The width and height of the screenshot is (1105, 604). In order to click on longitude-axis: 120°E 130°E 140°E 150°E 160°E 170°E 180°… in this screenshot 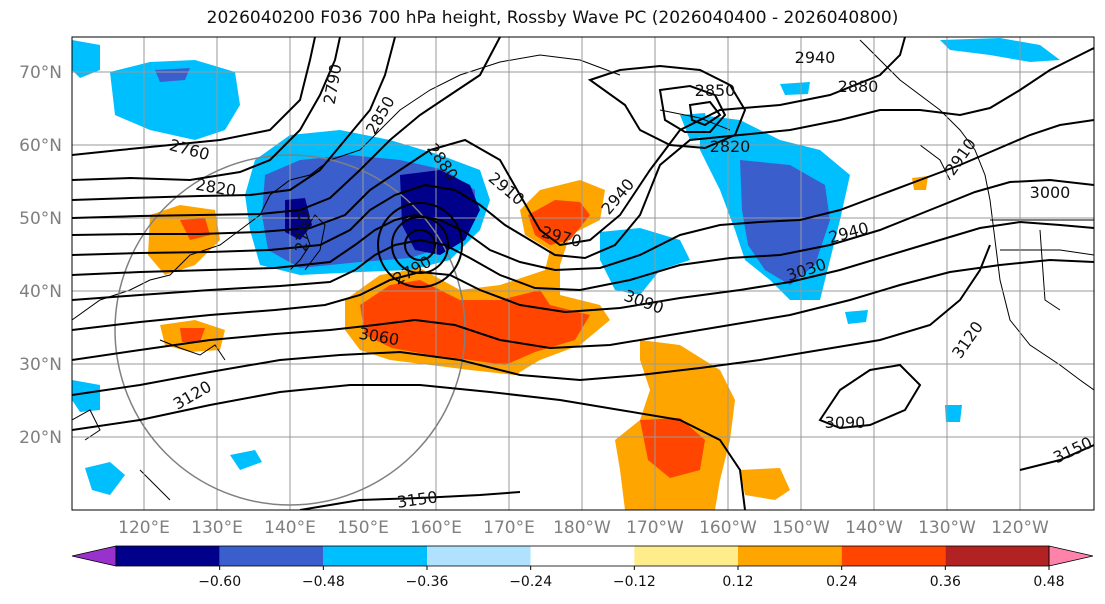, I will do `click(583, 528)`.